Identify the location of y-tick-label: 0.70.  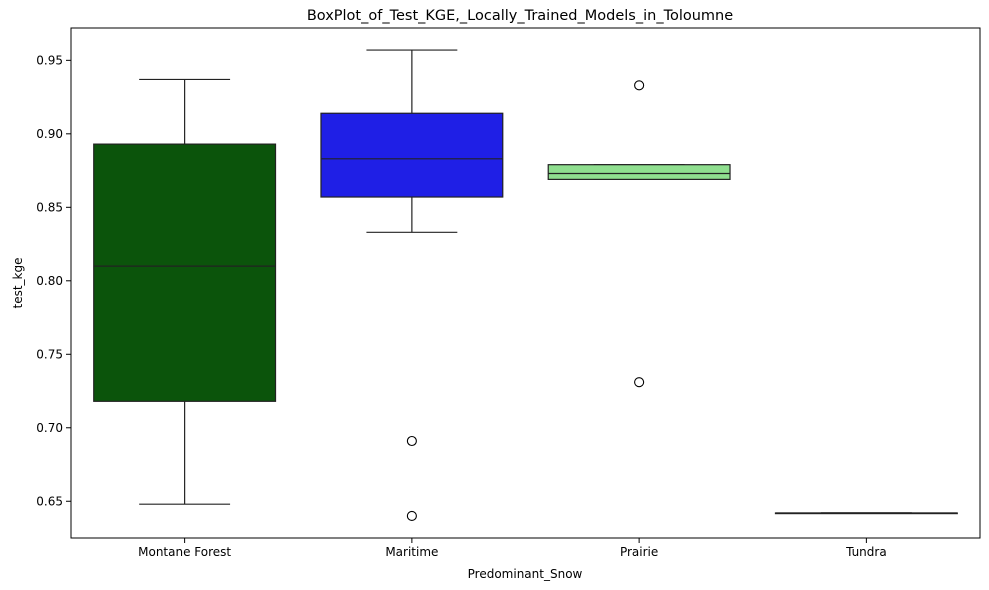
(49, 428).